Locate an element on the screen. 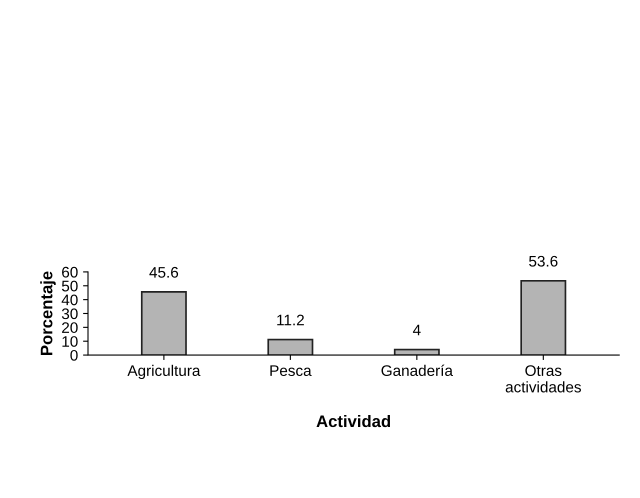 The image size is (640, 498). x-tick-label: Agricultura is located at coordinates (163, 372).